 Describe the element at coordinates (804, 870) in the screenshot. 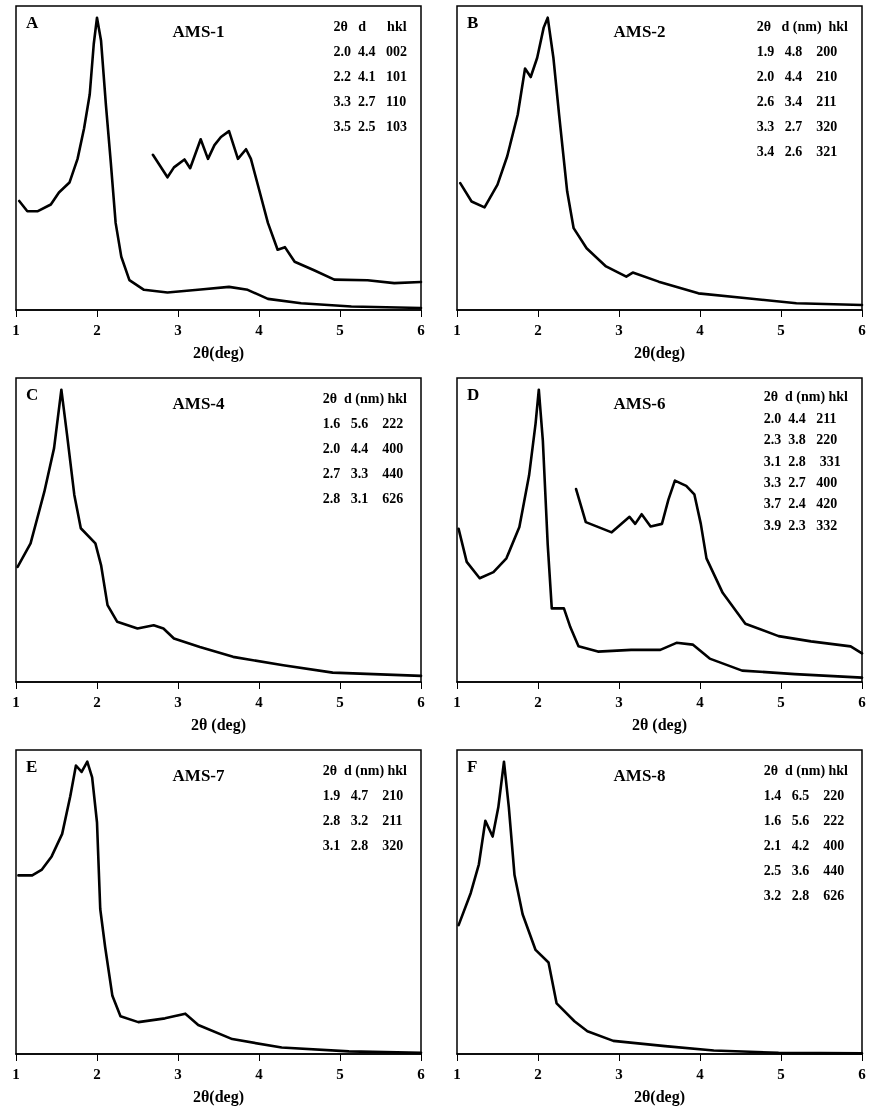

I see `annotation: 2.5 3.6 440` at that location.